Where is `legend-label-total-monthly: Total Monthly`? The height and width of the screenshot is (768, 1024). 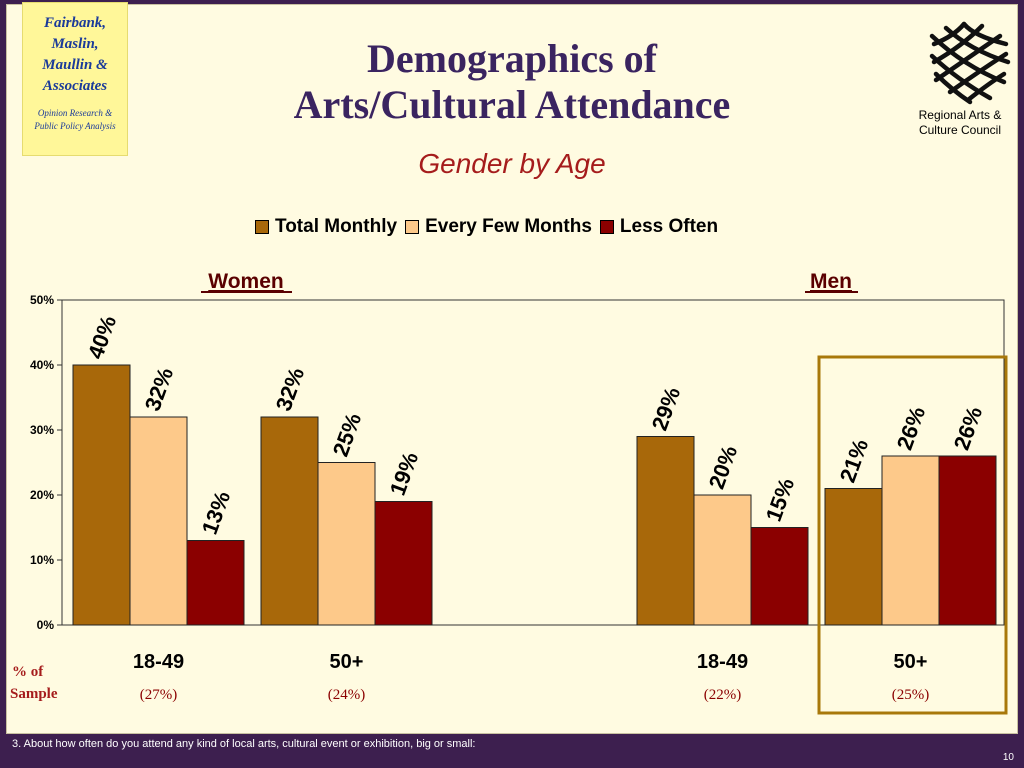 legend-label-total-monthly: Total Monthly is located at coordinates (336, 226).